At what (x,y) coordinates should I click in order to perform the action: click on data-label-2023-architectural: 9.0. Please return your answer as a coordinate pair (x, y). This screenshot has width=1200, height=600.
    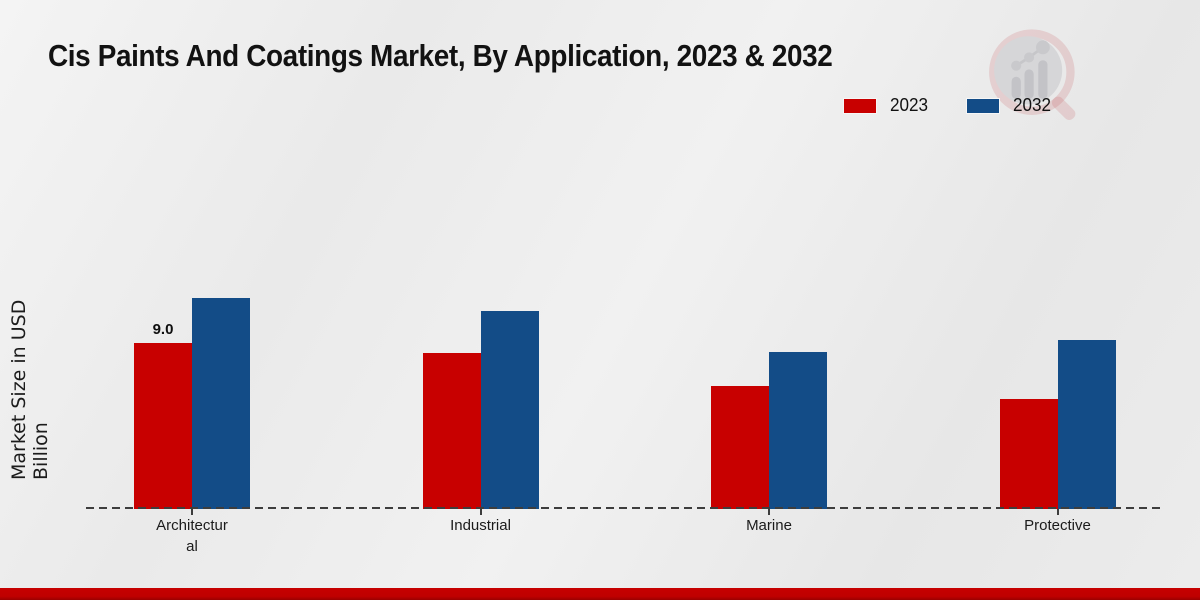
    Looking at the image, I should click on (163, 329).